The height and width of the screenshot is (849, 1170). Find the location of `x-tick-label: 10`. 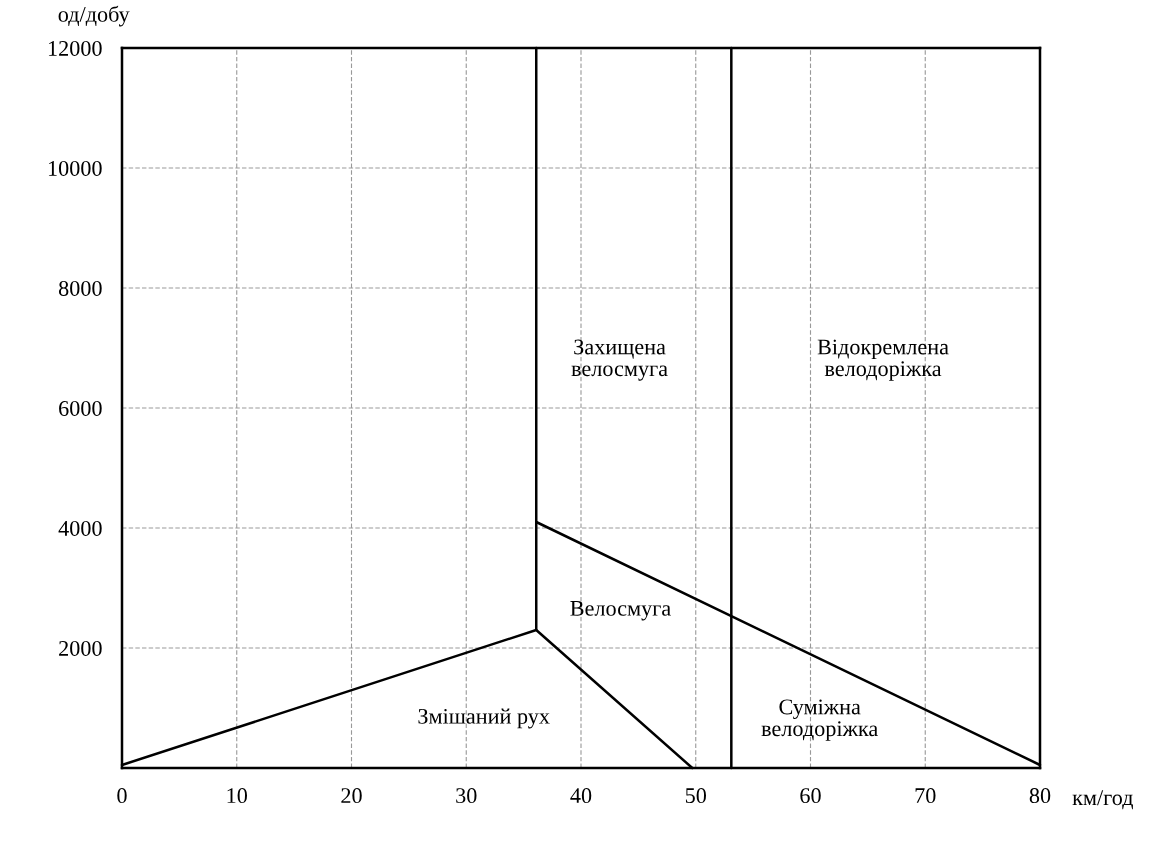

x-tick-label: 10 is located at coordinates (237, 796).